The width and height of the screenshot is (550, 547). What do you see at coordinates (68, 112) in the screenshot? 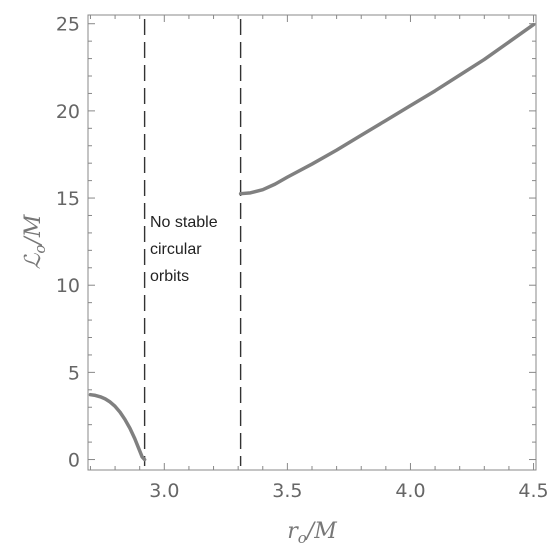
I see `y-tick-label: 20` at bounding box center [68, 112].